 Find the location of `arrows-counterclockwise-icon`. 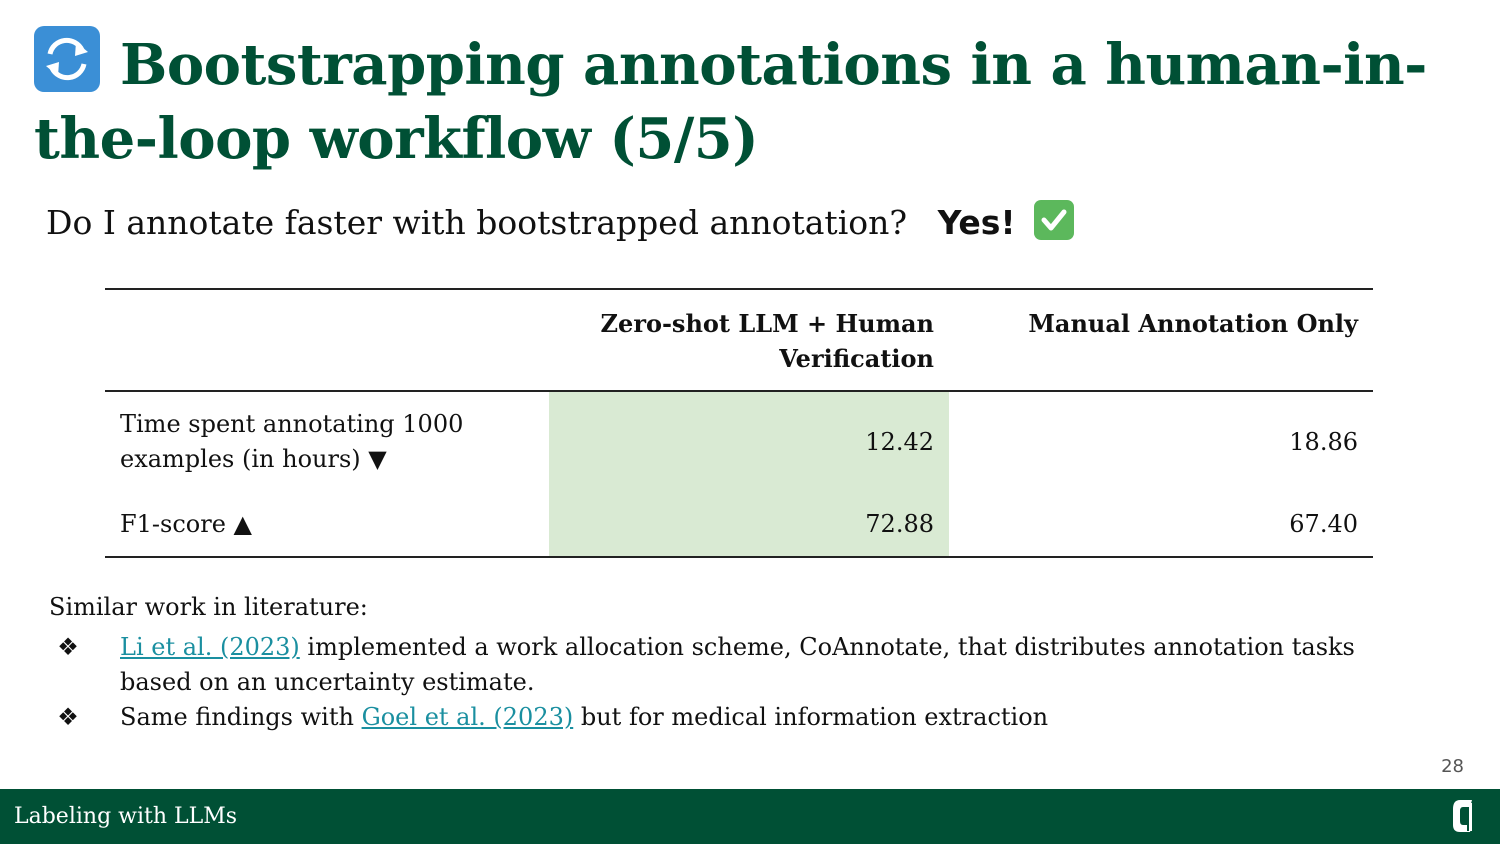

arrows-counterclockwise-icon is located at coordinates (67, 59).